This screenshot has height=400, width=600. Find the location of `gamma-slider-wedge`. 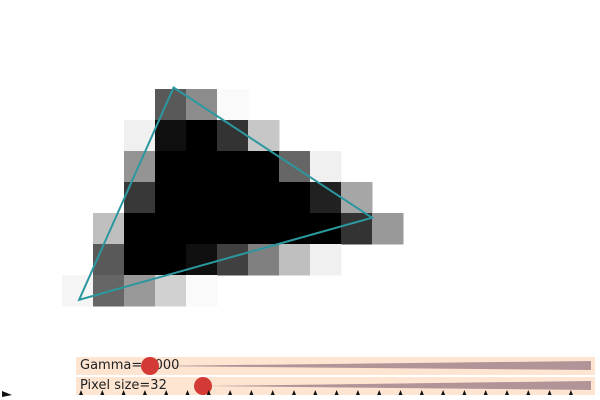

gamma-slider-wedge is located at coordinates (370, 365).